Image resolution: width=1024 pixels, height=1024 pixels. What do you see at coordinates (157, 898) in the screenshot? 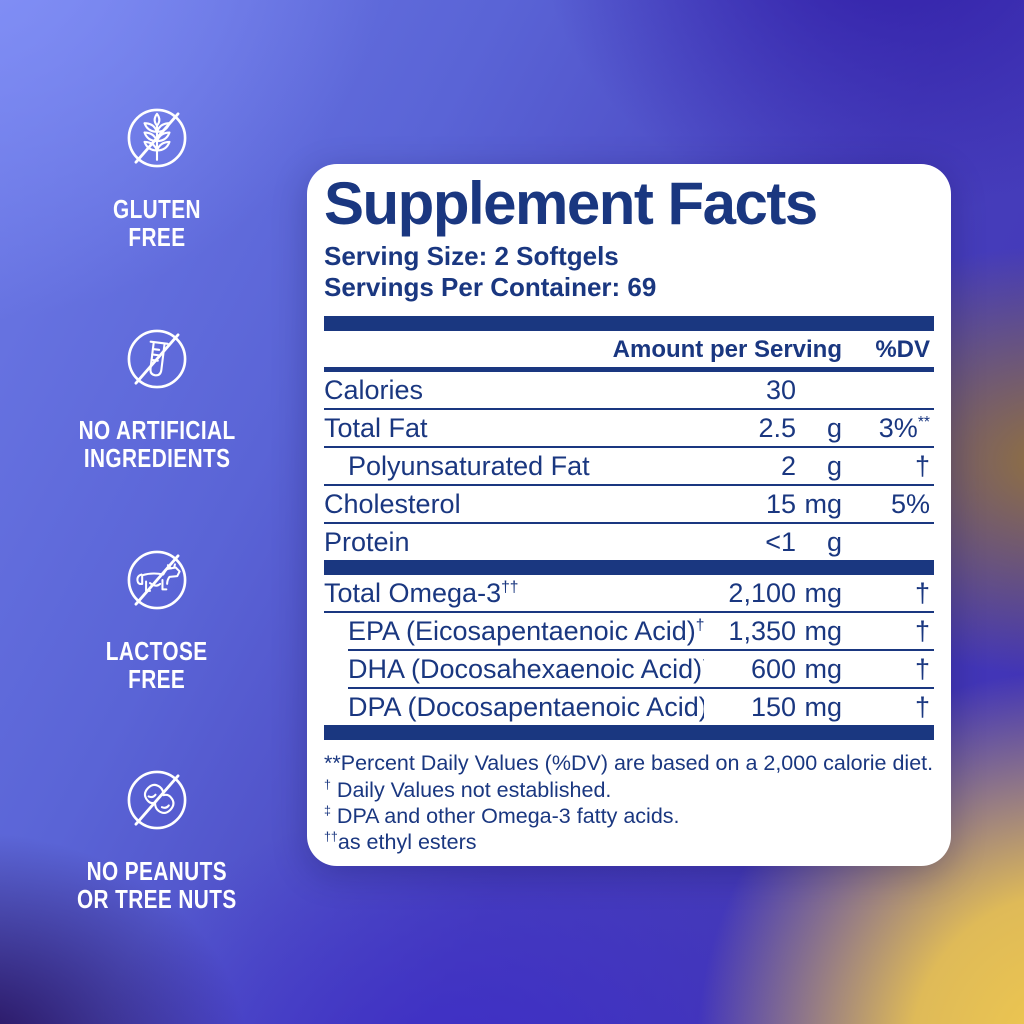
I see `badge-label-line: OR TREE NUTS` at bounding box center [157, 898].